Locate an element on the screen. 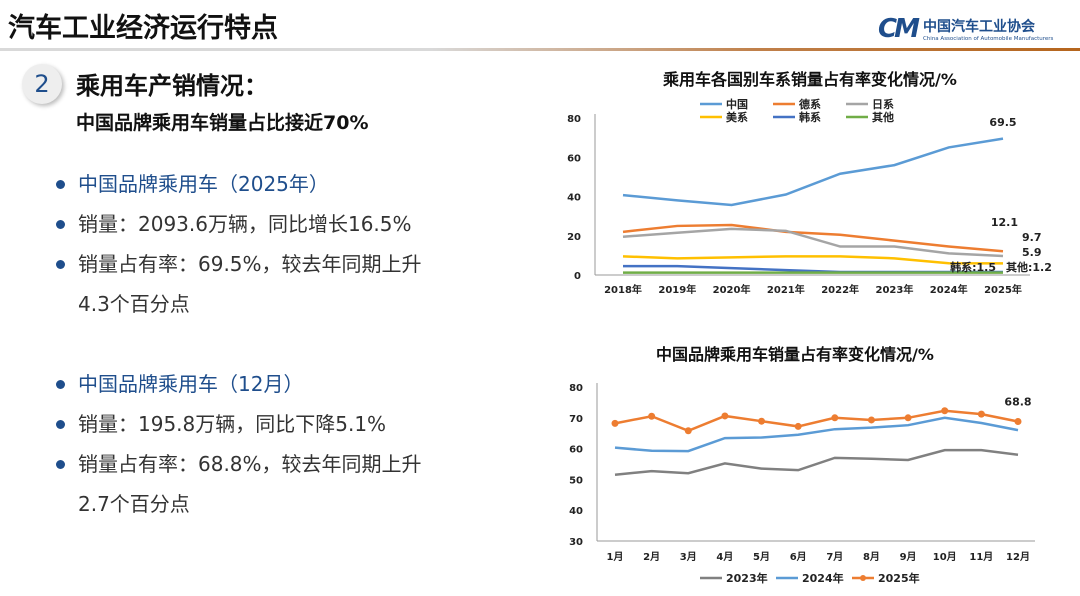 This screenshot has height=596, width=1080. logo-mark: CM is located at coordinates (899, 29).